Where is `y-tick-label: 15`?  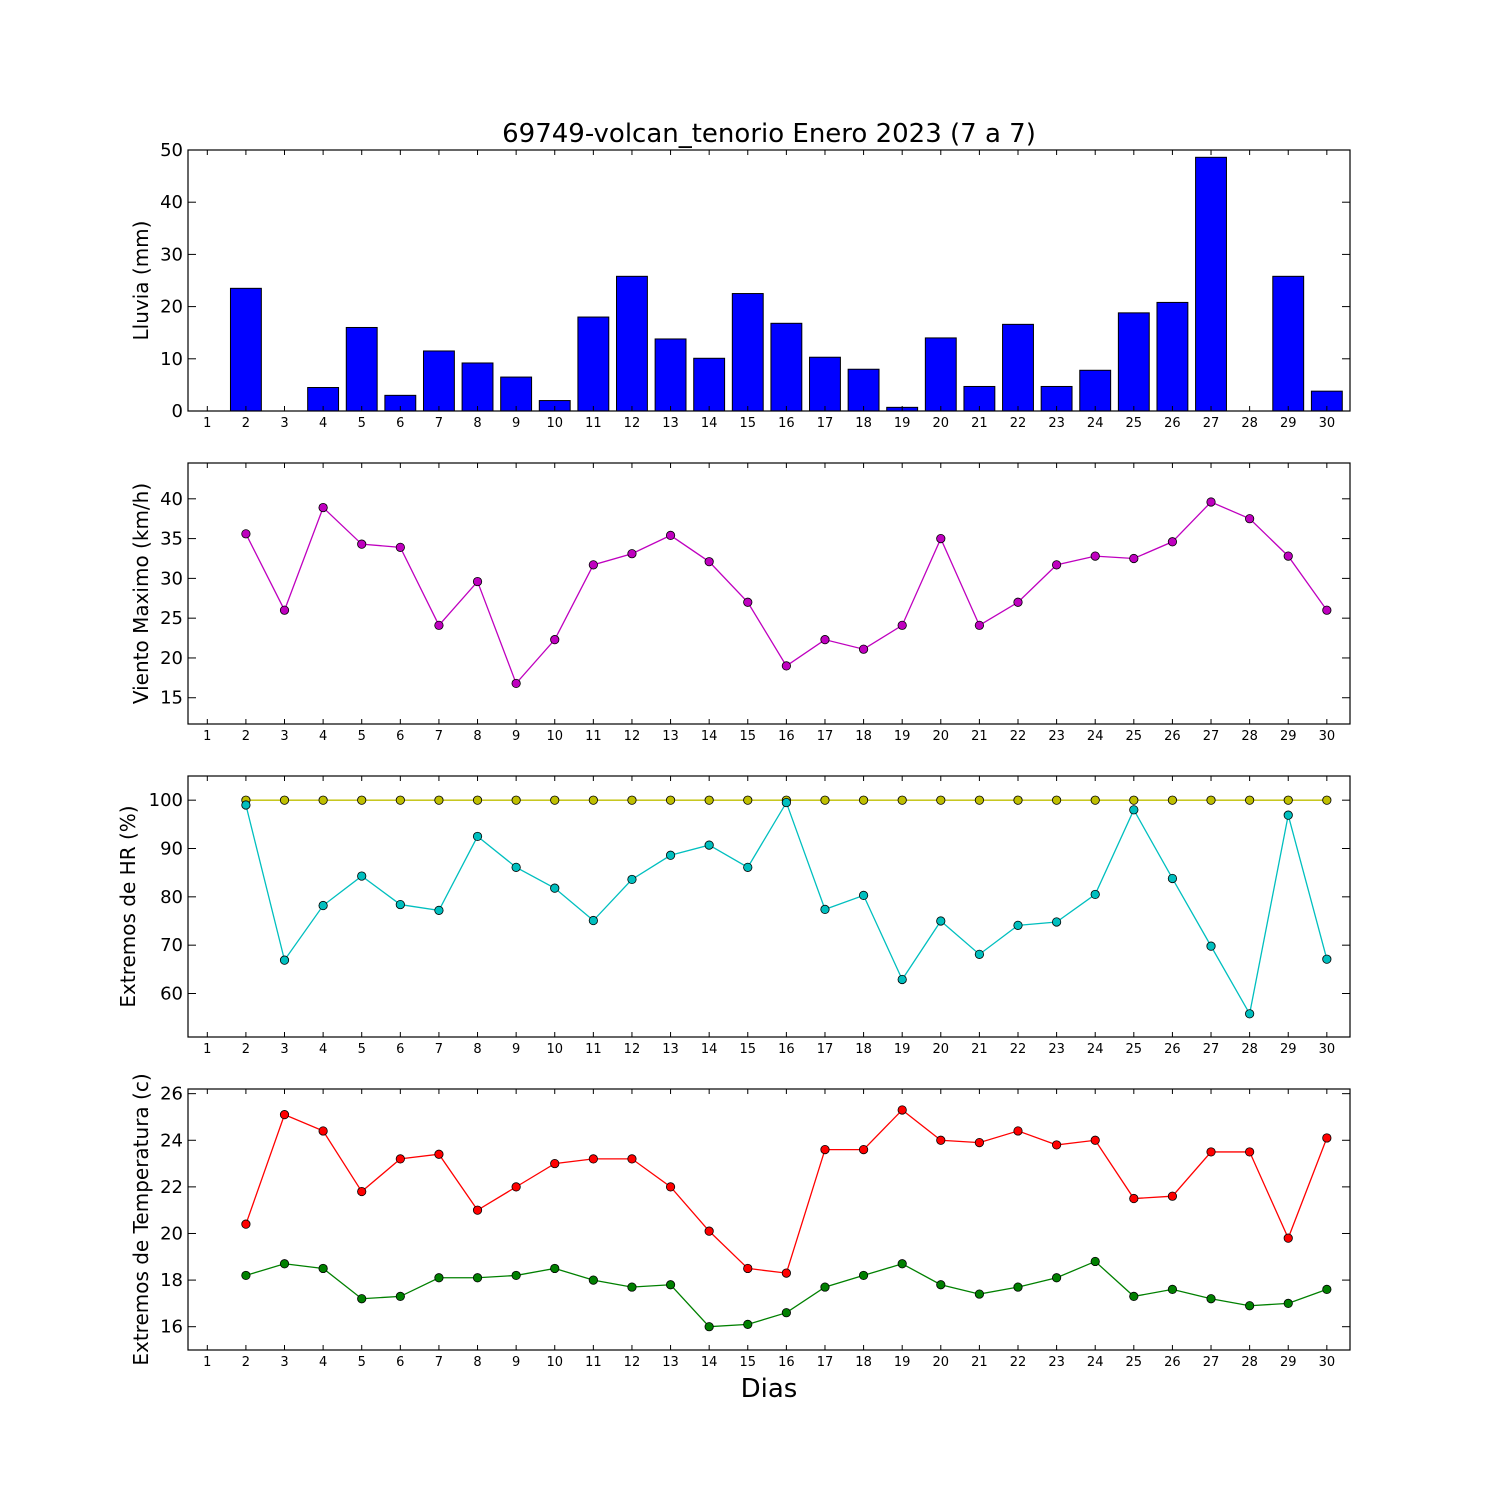
y-tick-label: 15 is located at coordinates (171, 698).